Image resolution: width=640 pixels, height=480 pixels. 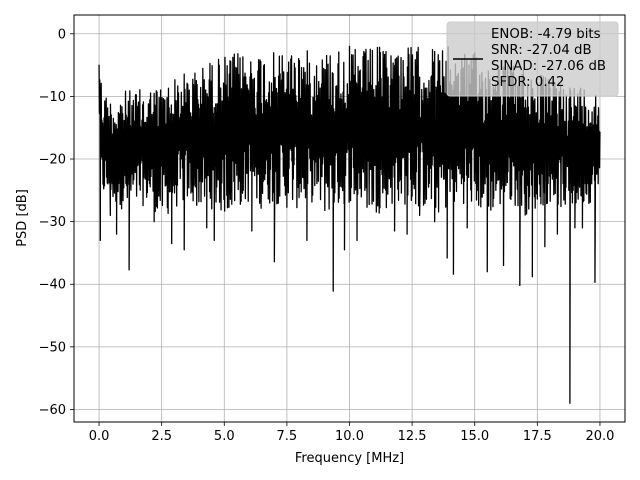 What do you see at coordinates (287, 436) in the screenshot?
I see `x-tick-label: 7.5` at bounding box center [287, 436].